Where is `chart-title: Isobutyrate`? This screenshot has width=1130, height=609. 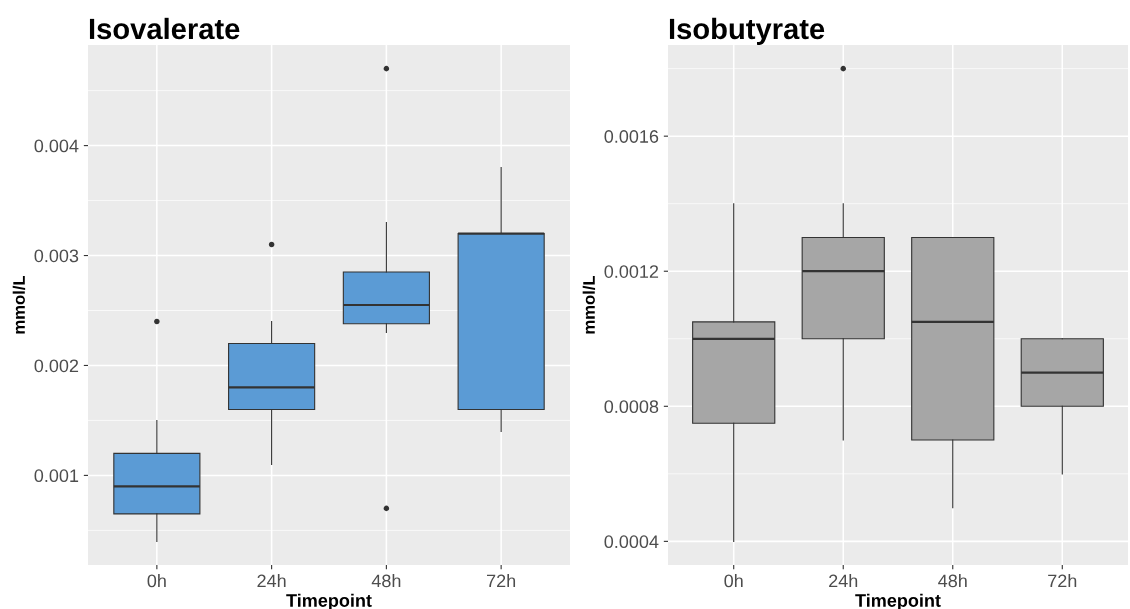
chart-title: Isobutyrate is located at coordinates (747, 31).